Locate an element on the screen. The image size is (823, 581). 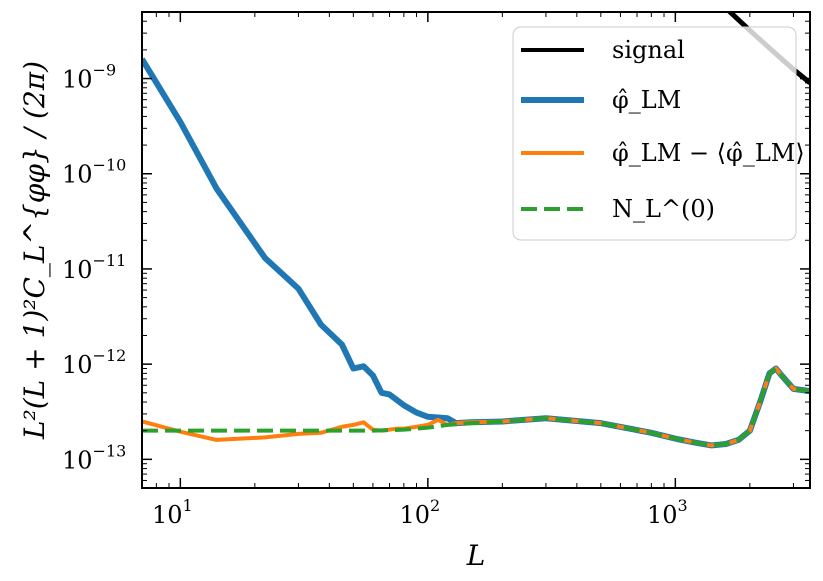
y-axis-label: L²(L + 1)²C_L^{φφ} / (2π) is located at coordinates (34, 250).